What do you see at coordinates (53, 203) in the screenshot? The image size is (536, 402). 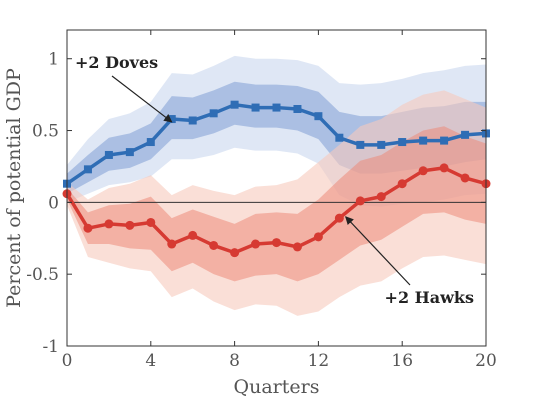 I see `y-tick-label: 0` at bounding box center [53, 203].